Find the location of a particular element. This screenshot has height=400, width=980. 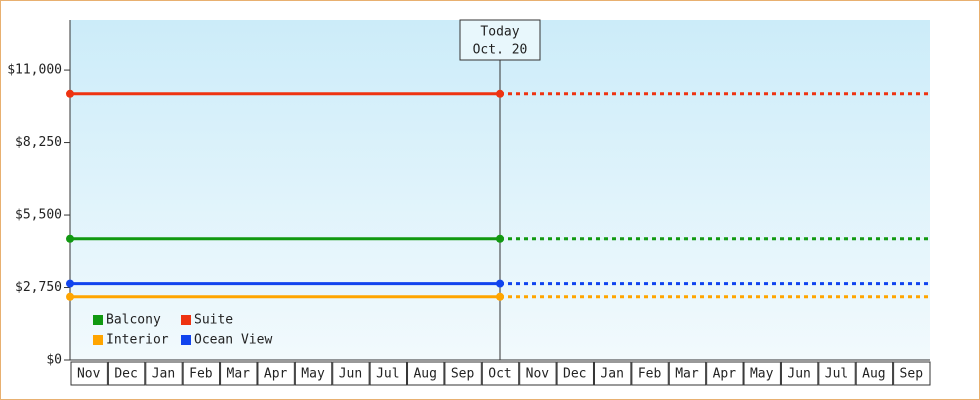

legend-label: Interior is located at coordinates (137, 340).